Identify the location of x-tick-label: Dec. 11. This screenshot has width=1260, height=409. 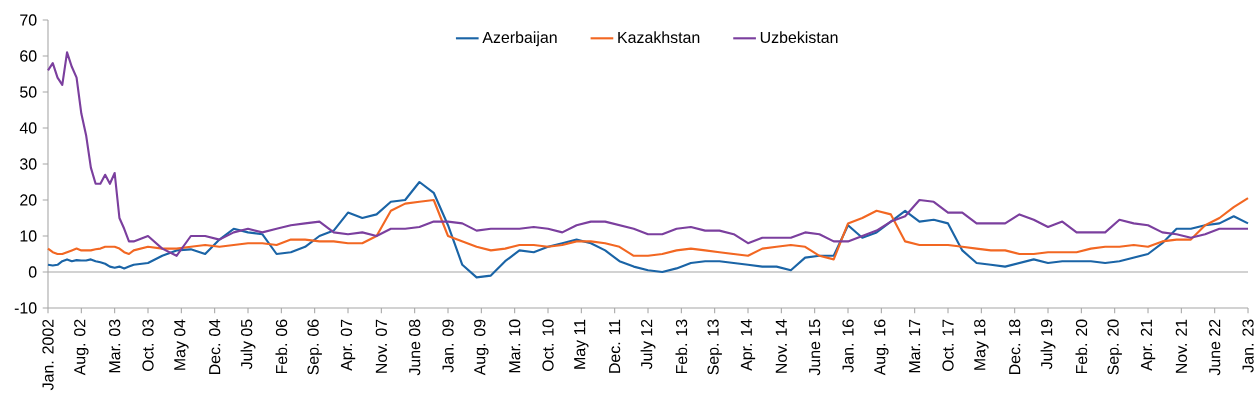
(615, 346).